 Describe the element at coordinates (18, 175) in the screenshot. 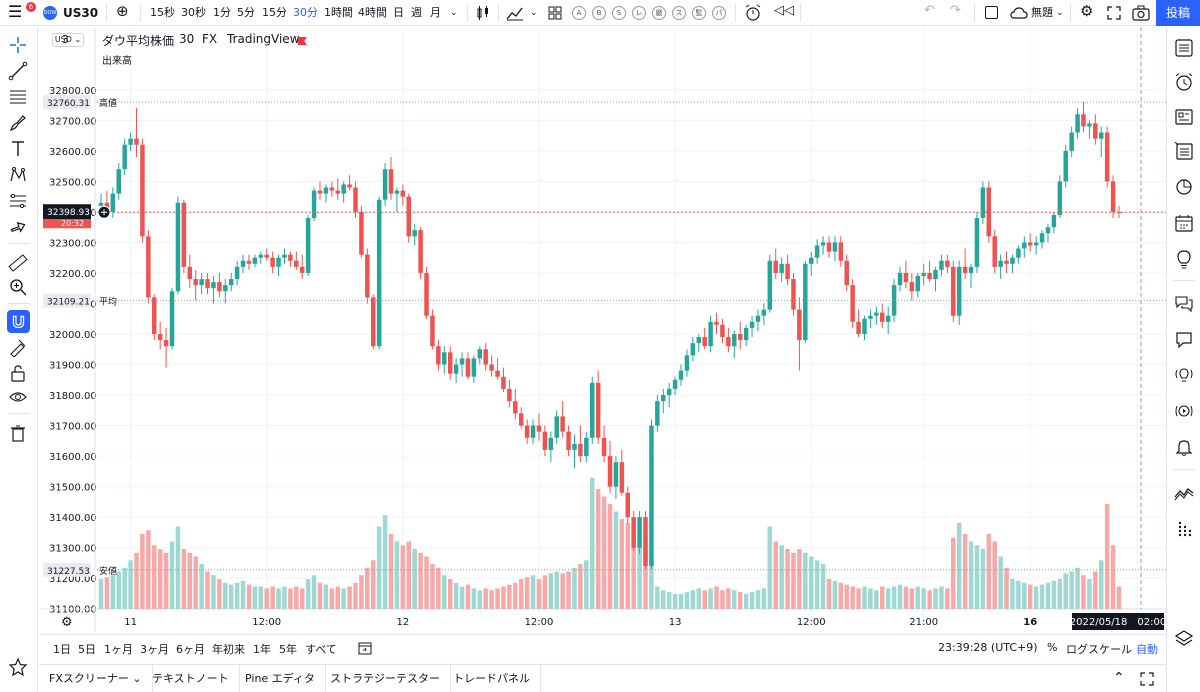

I see `pattern-tool-icon` at that location.